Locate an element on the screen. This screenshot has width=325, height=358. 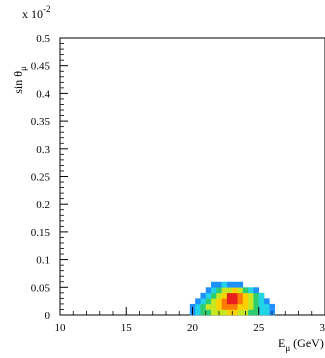
x-axis-label-suffix: (GeV) is located at coordinates (307, 343).